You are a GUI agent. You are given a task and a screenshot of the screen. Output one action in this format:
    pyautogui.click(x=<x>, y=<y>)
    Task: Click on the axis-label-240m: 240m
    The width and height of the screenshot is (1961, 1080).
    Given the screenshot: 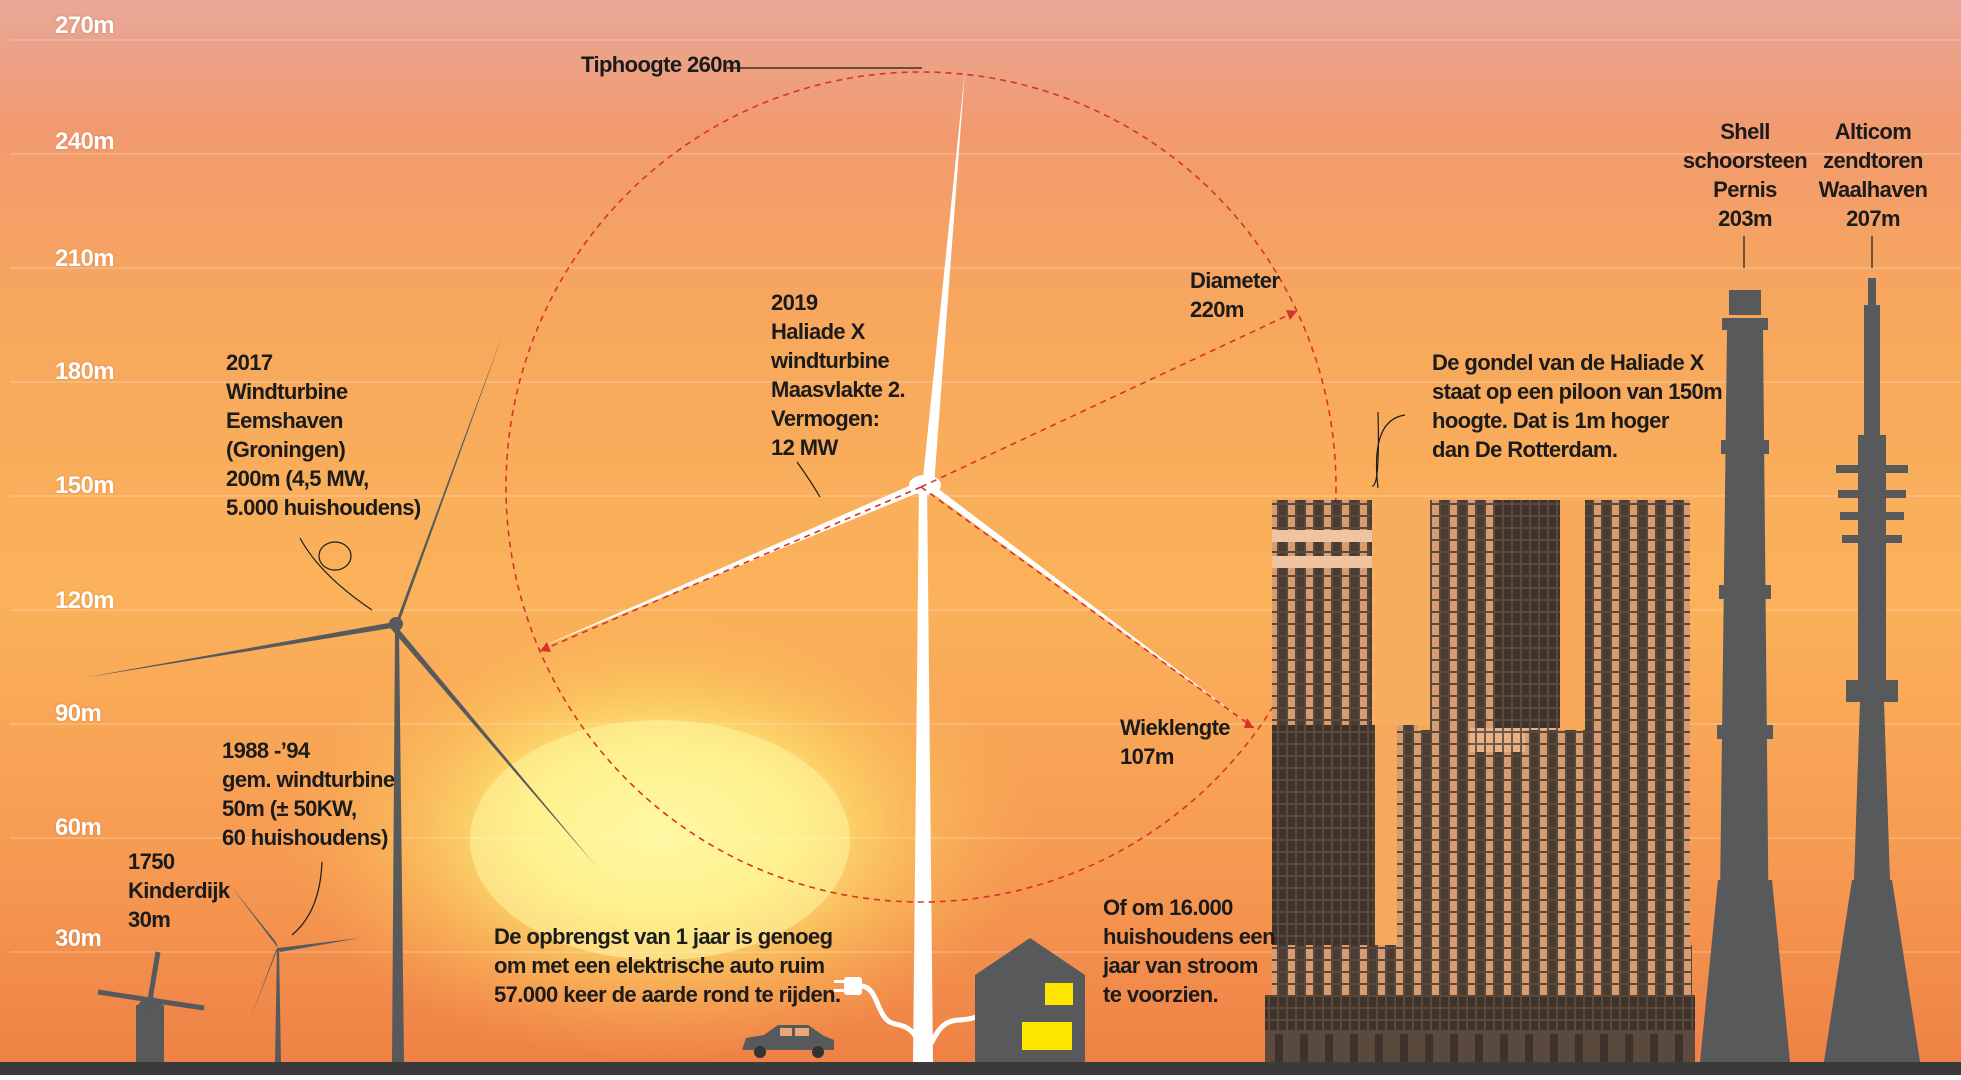 What is the action you would take?
    pyautogui.click(x=85, y=141)
    